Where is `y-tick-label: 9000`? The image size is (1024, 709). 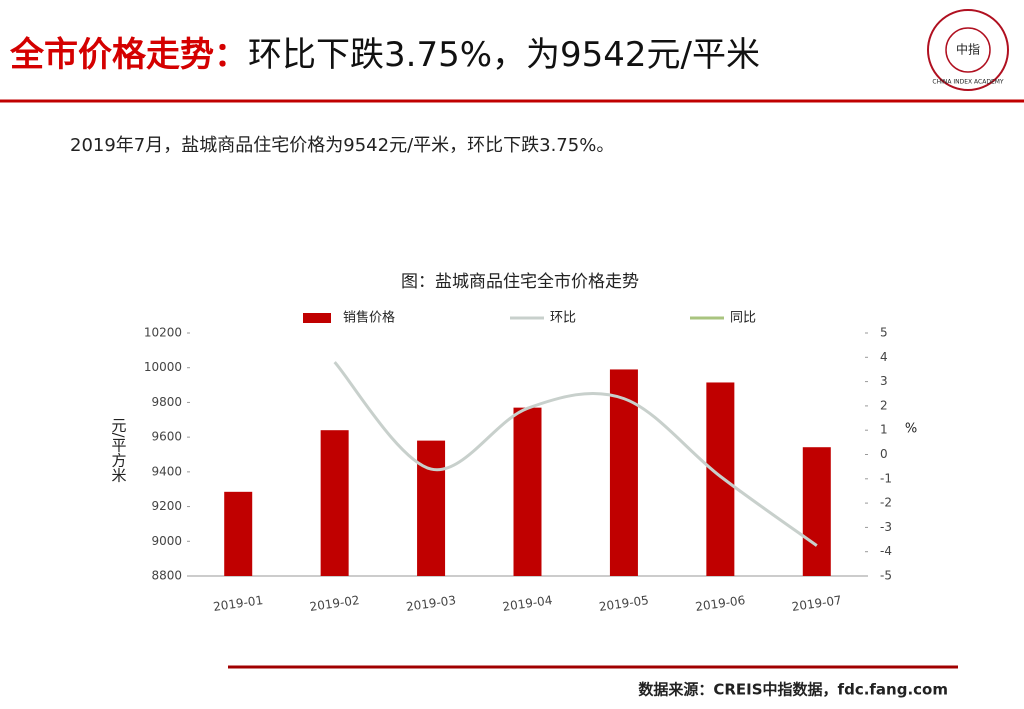
y-tick-label: 9000 is located at coordinates (166, 541).